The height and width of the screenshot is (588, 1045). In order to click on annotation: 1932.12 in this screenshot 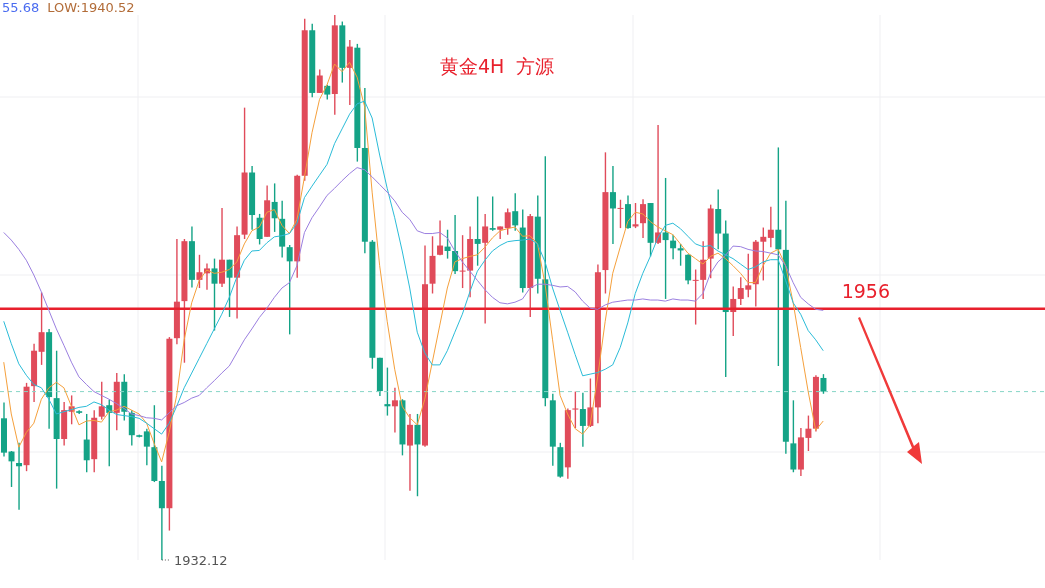, I will do `click(200, 560)`.